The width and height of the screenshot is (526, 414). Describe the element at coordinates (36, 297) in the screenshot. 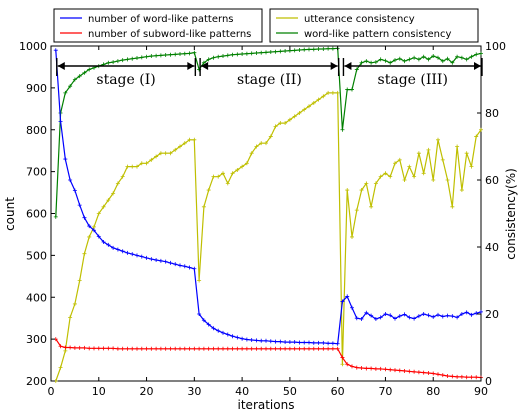

I see `y-left-tick-label-400: 400` at that location.